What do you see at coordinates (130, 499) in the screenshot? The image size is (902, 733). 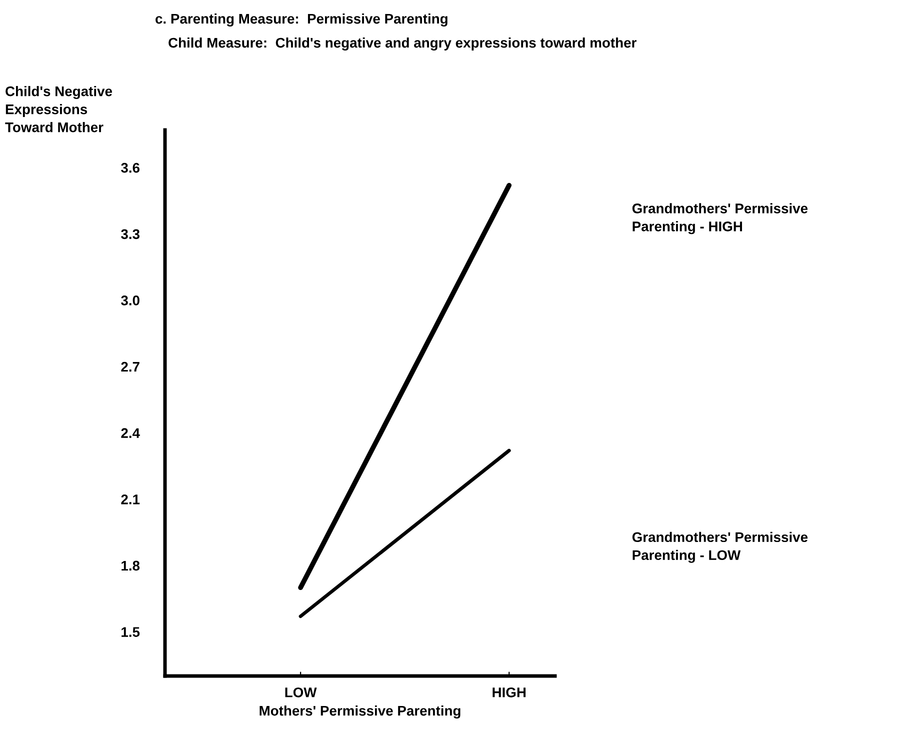 I see `y-tick-label: 2.1` at bounding box center [130, 499].